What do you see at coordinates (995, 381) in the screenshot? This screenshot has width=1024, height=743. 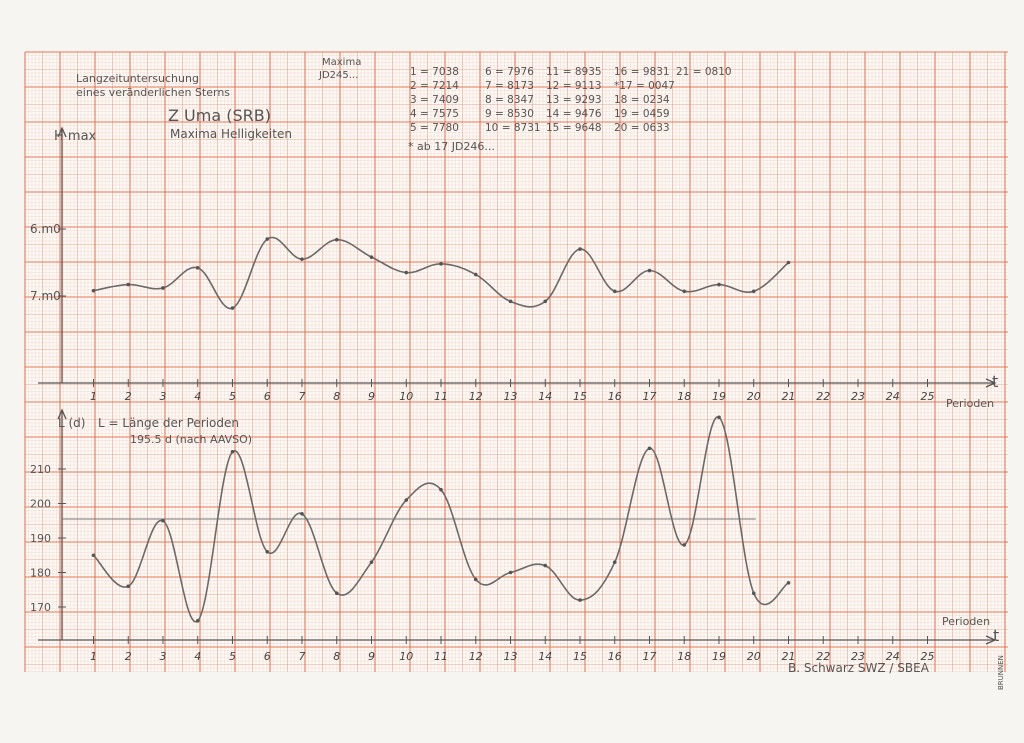 I see `x-axis-label: t` at bounding box center [995, 381].